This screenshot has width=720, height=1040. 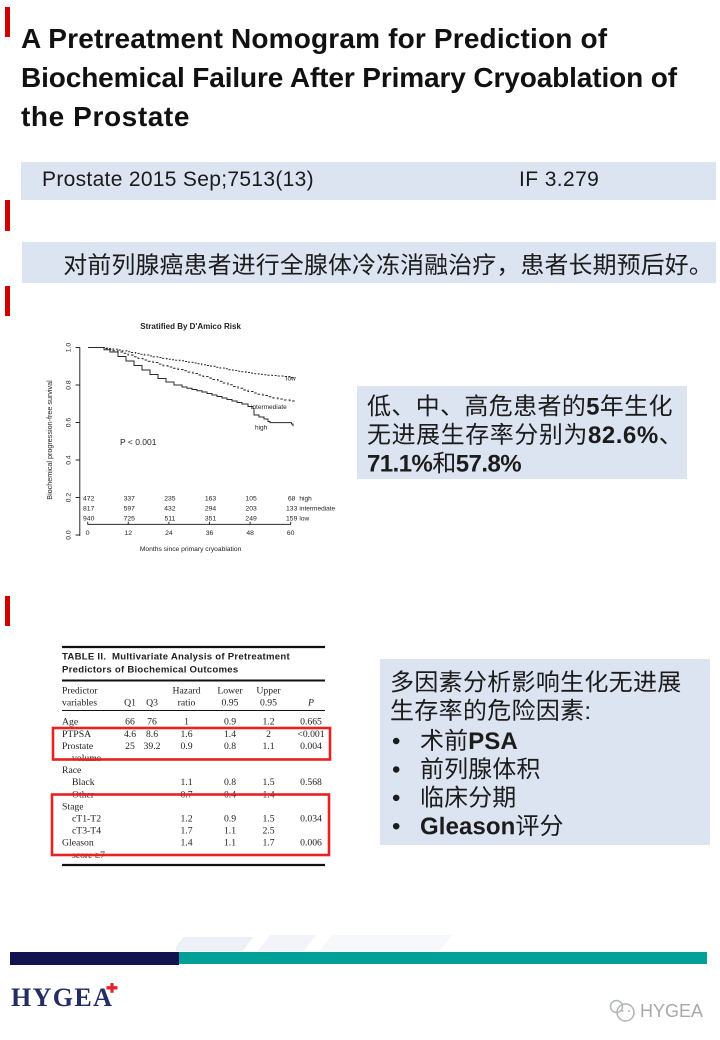 I want to click on svg-text: 0.6, so click(x=69, y=423).